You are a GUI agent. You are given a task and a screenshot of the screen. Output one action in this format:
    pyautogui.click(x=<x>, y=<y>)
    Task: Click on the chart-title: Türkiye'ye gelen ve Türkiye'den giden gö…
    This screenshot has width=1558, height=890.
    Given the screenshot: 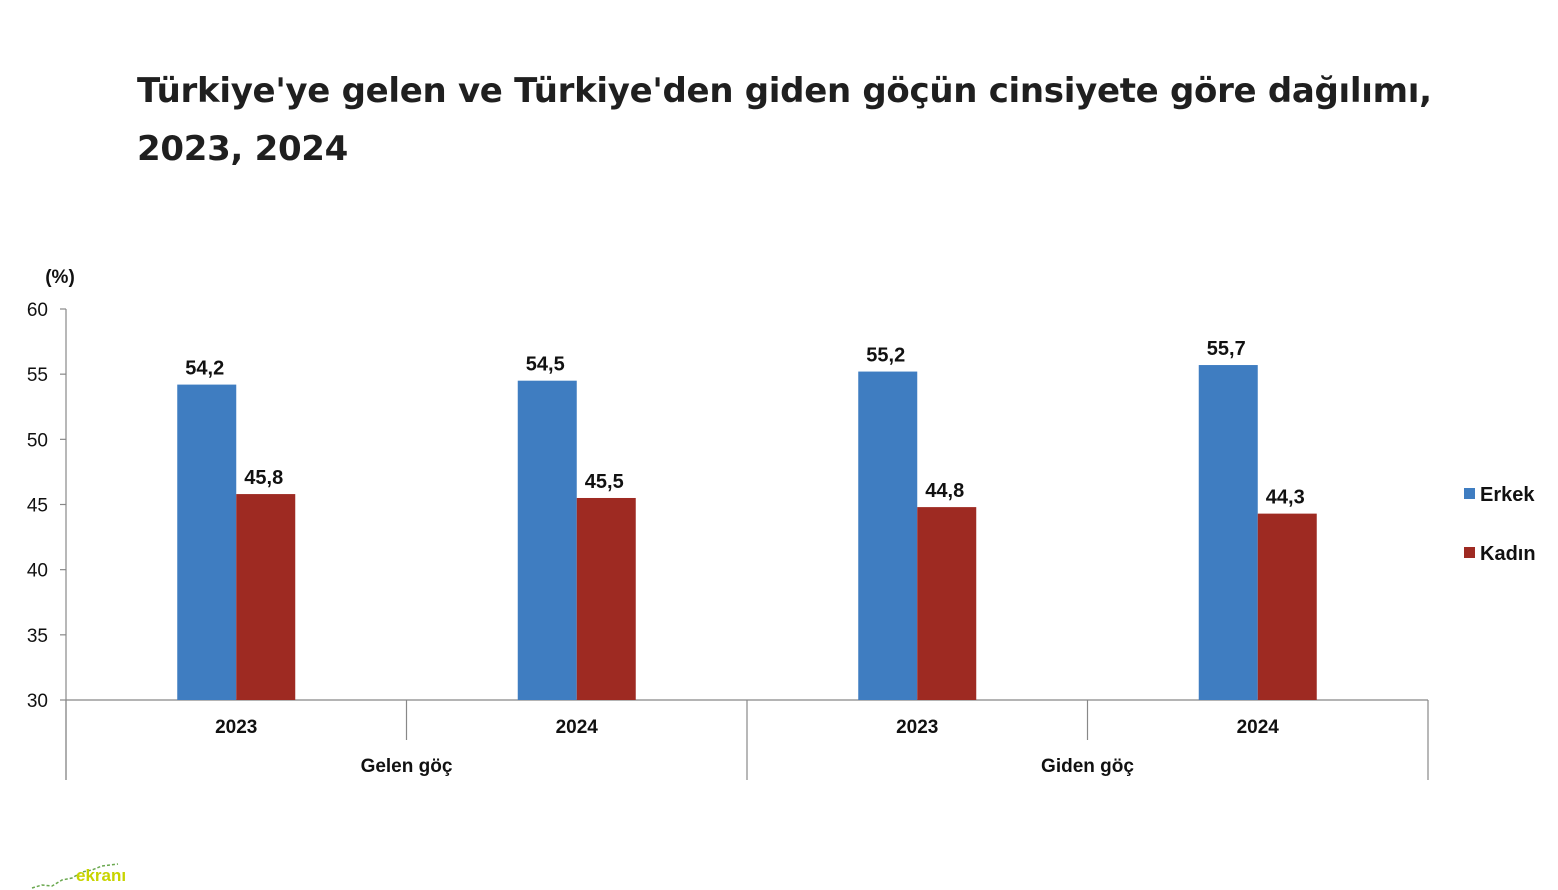 What is the action you would take?
    pyautogui.click(x=784, y=120)
    